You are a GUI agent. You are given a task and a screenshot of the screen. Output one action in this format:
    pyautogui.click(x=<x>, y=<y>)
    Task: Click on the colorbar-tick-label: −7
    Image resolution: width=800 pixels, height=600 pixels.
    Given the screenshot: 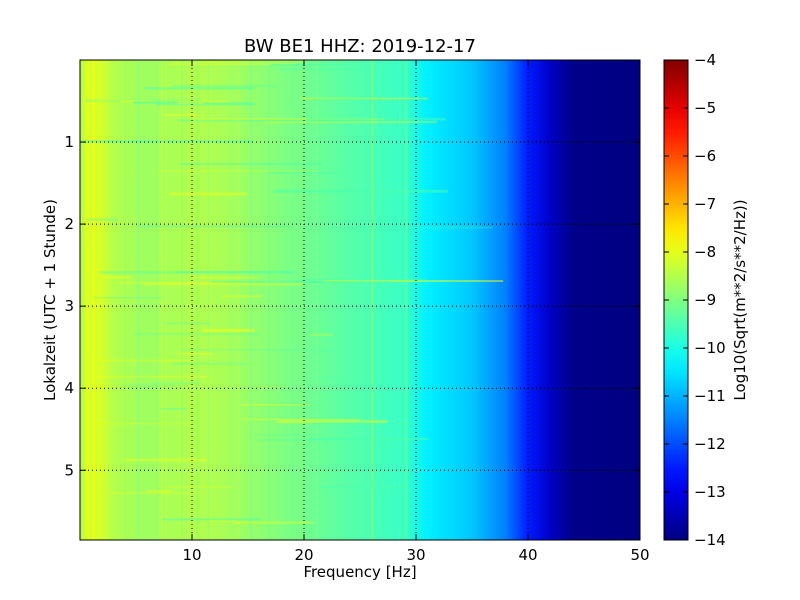 What is the action you would take?
    pyautogui.click(x=705, y=204)
    